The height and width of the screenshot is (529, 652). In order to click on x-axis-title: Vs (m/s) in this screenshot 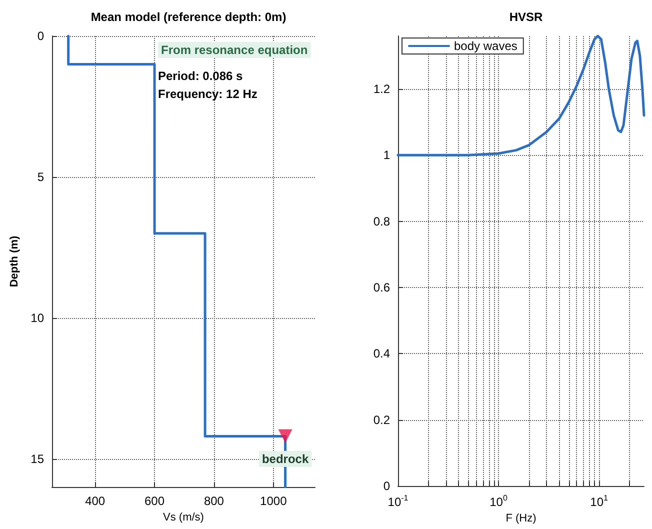, I will do `click(183, 517)`.